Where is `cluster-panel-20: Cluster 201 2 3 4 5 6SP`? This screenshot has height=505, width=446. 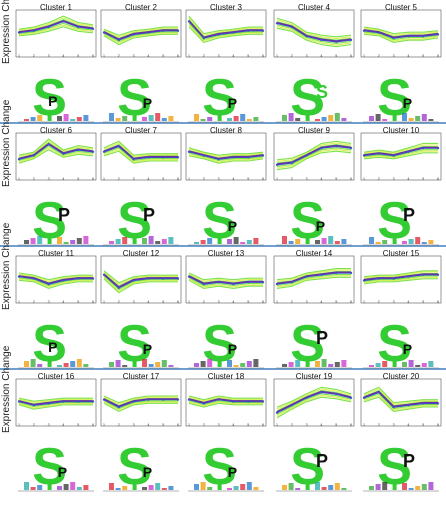
cluster-panel-20: Cluster 201 2 3 4 5 6SP is located at coordinates (401, 434).